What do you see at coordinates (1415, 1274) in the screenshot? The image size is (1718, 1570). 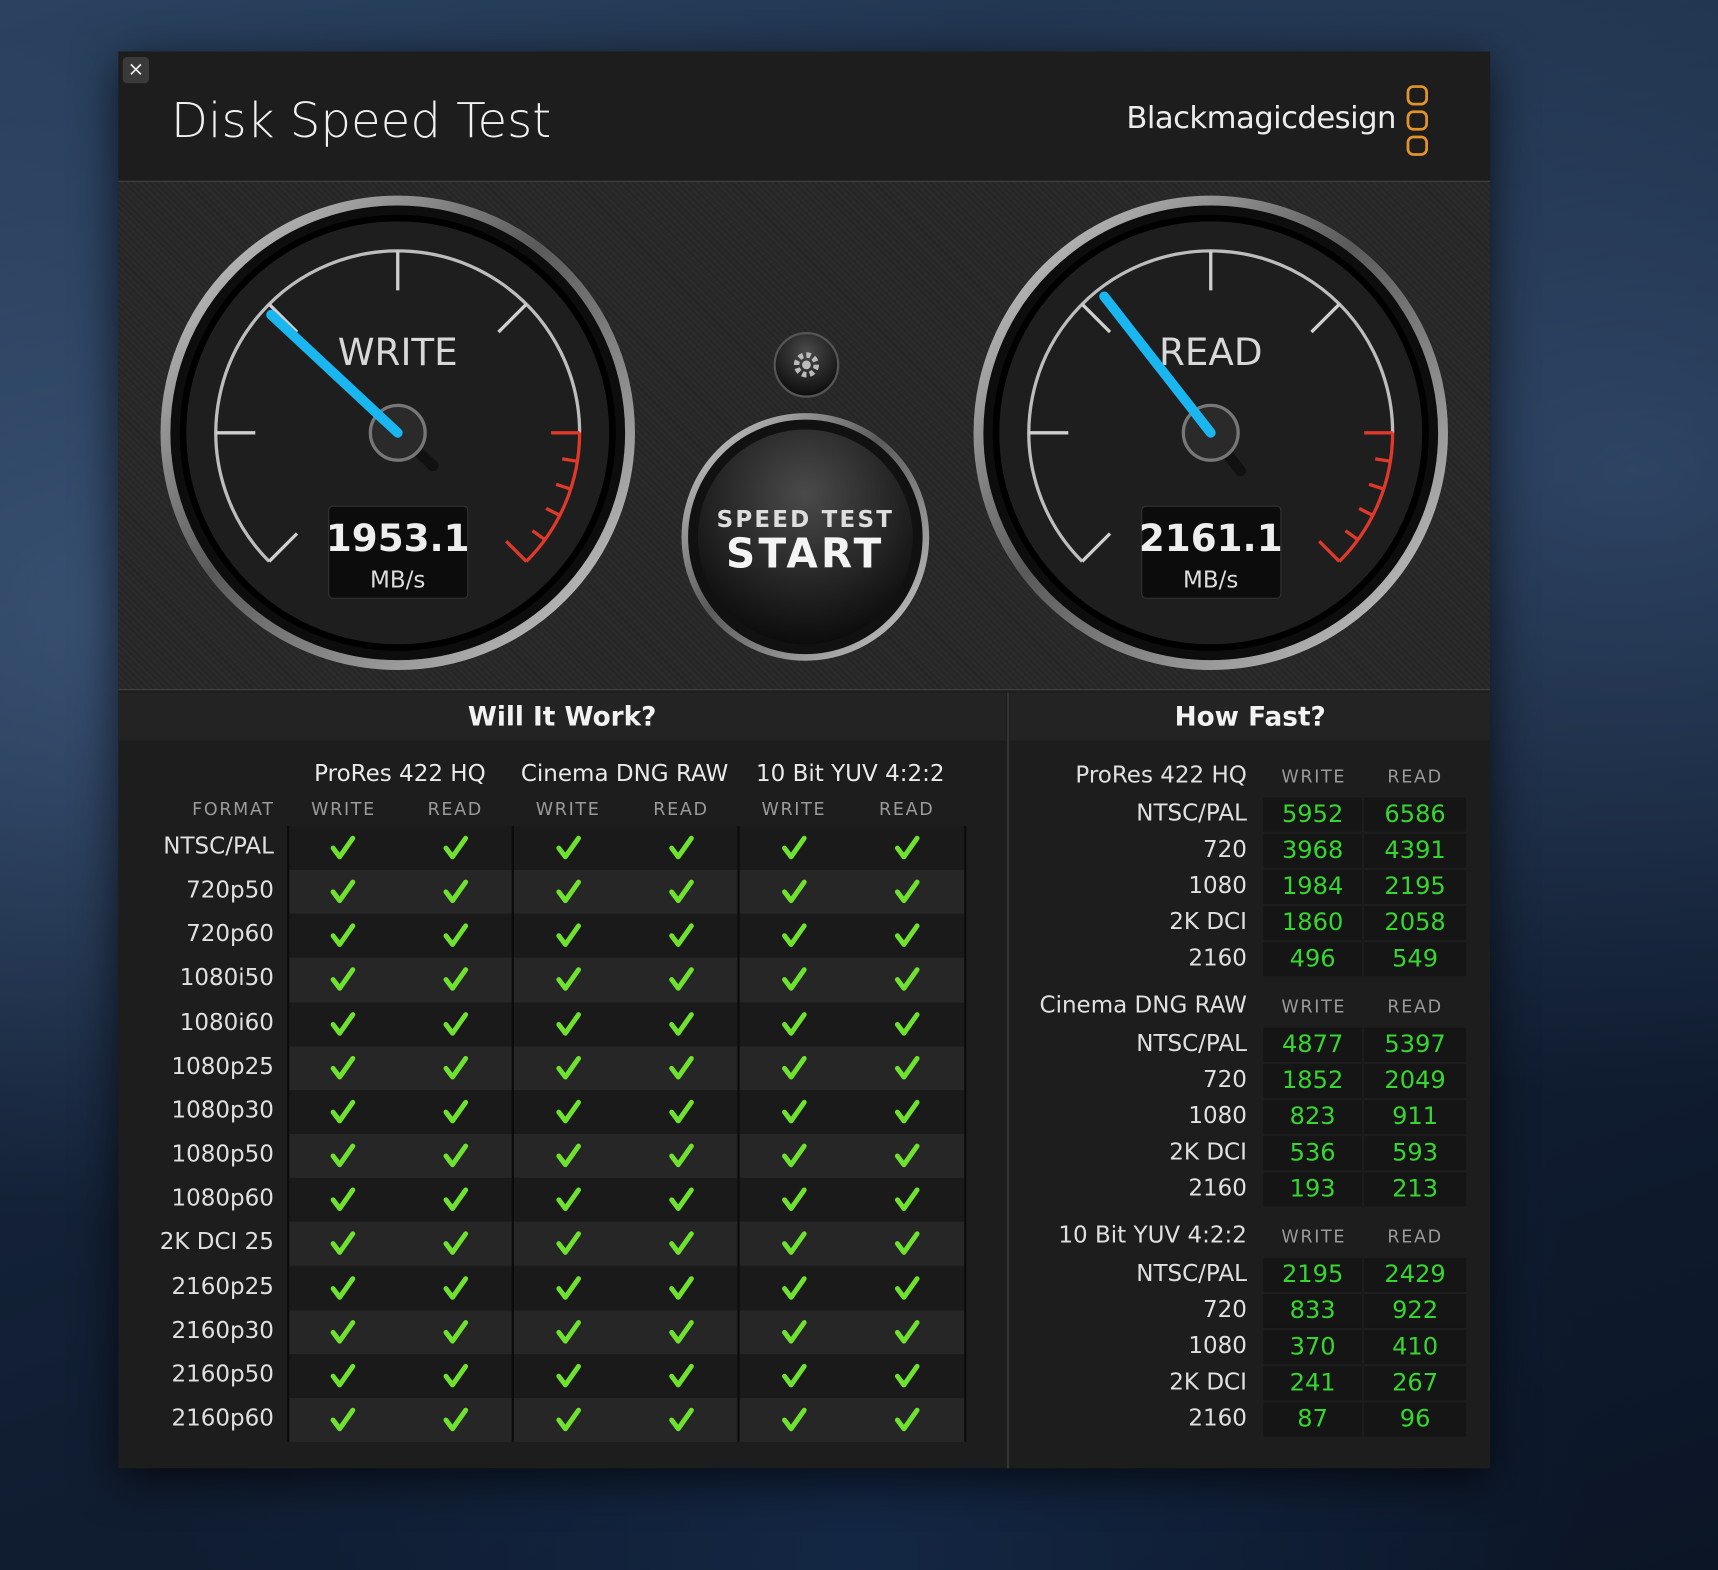 I see `read-speed: 2429` at bounding box center [1415, 1274].